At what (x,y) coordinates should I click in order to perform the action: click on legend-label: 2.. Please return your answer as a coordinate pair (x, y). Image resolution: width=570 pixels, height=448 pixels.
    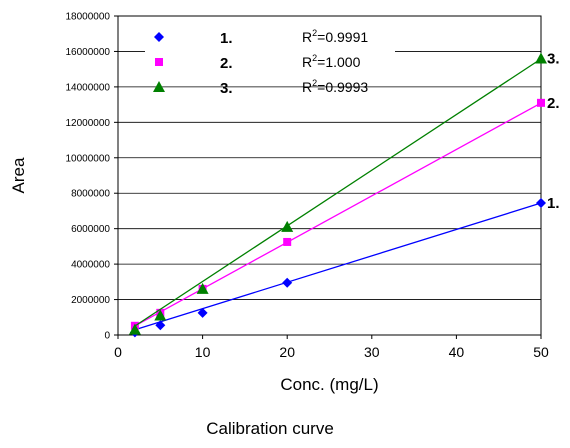
    Looking at the image, I should click on (226, 63).